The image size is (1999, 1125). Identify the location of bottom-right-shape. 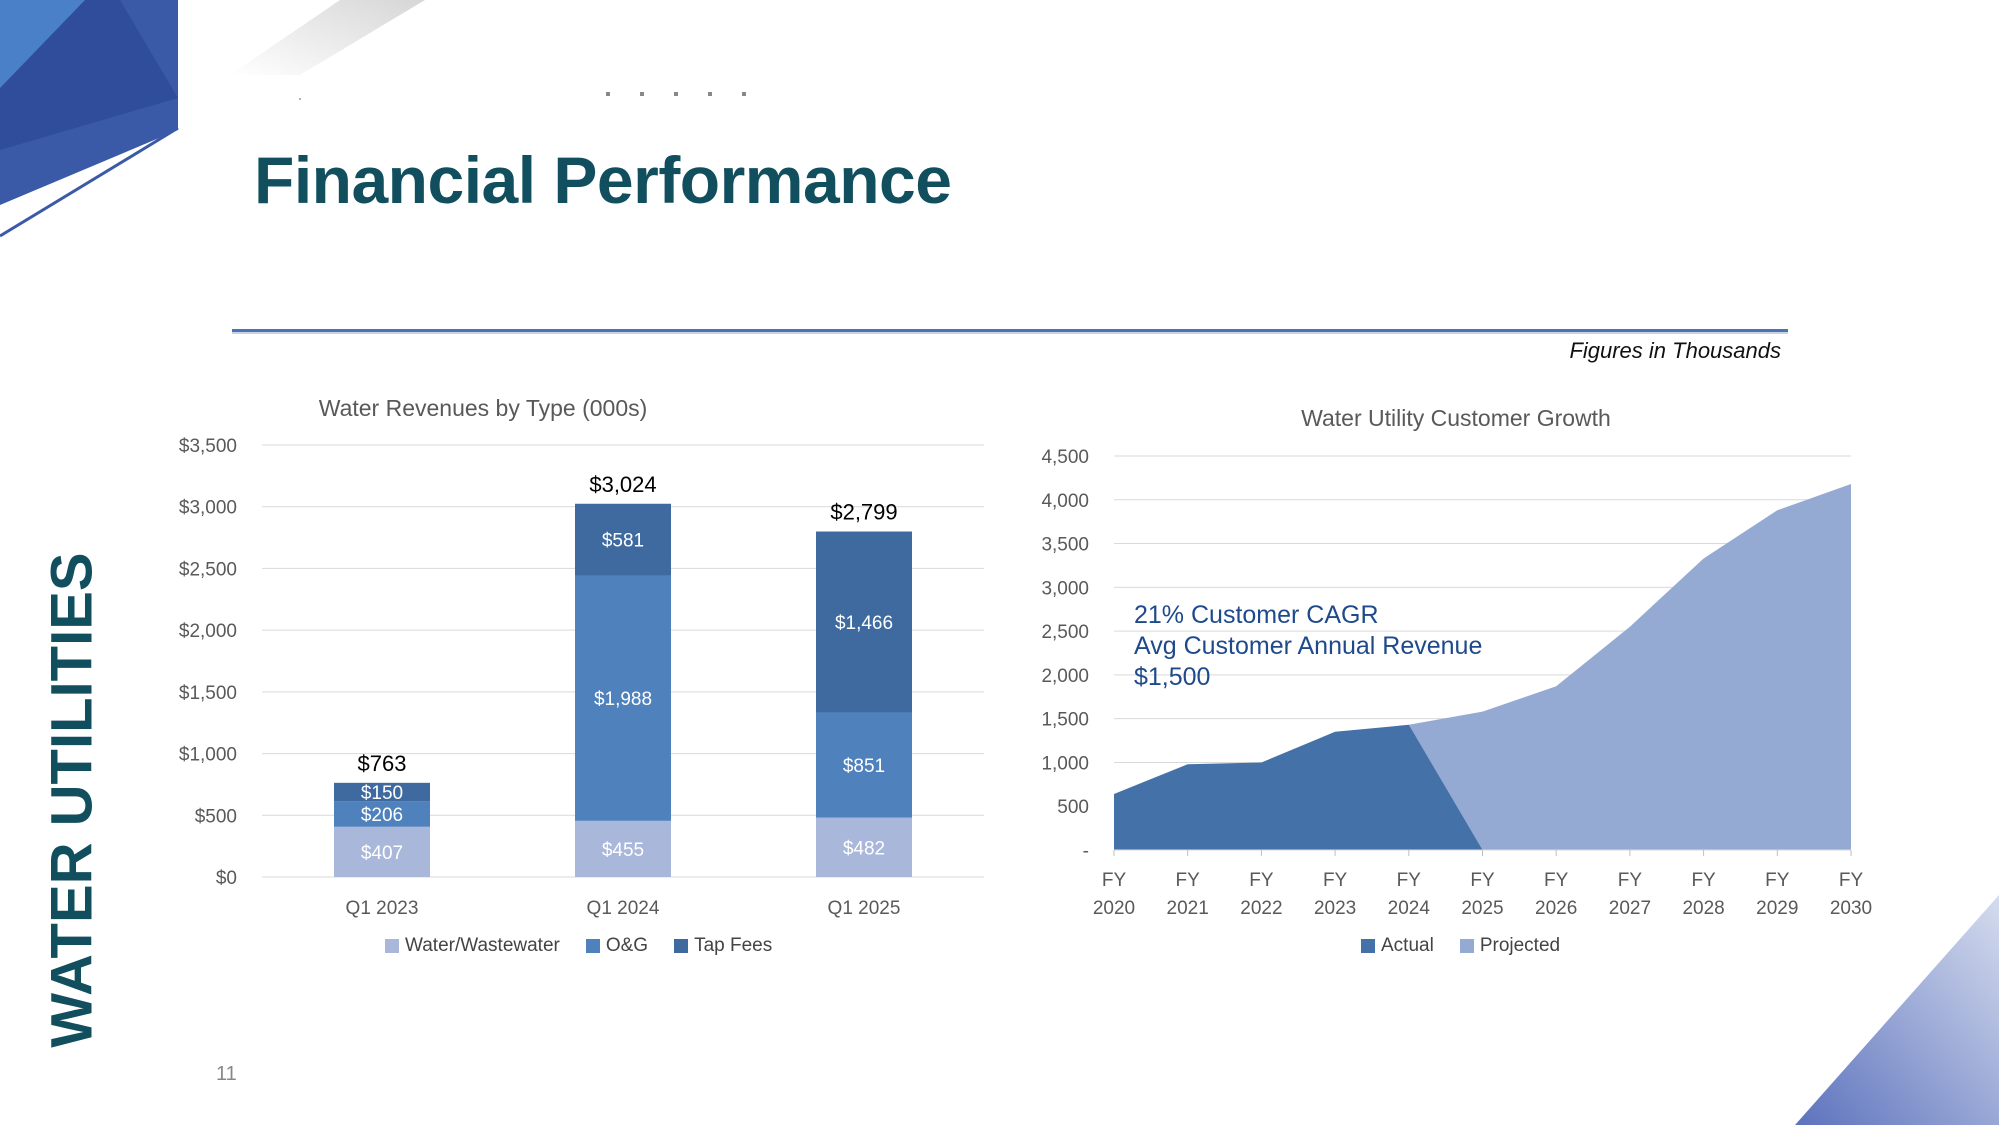
(1897, 1010).